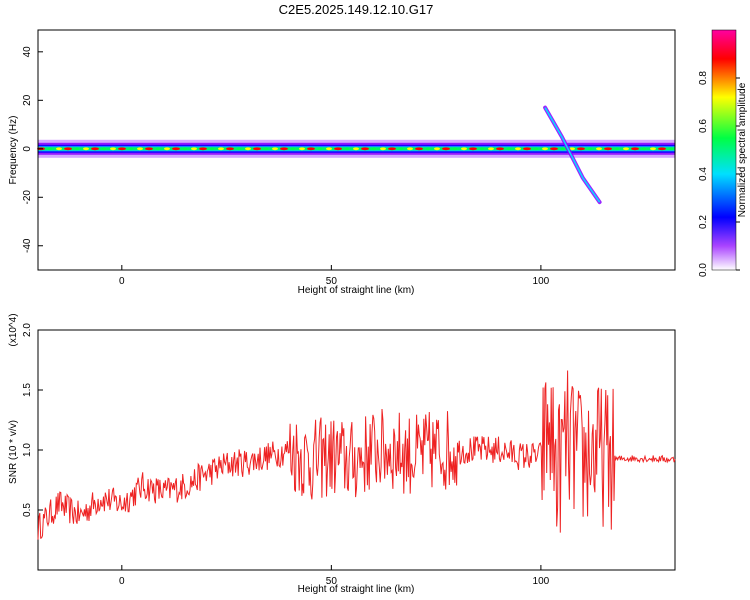  Describe the element at coordinates (356, 9) in the screenshot. I see `chart-title: C2E5.2025.149.12.10.G17` at that location.